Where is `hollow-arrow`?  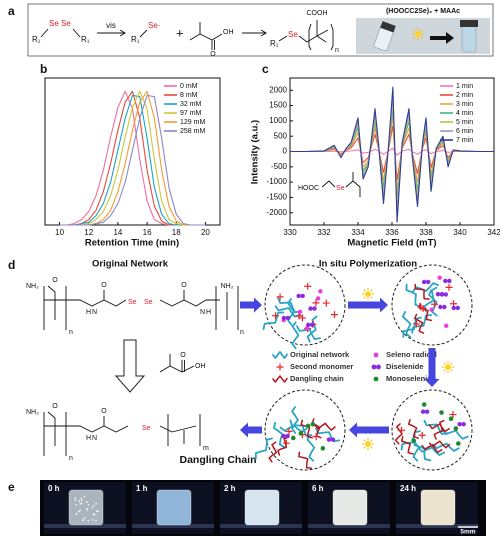 hollow-arrow is located at coordinates (130, 366).